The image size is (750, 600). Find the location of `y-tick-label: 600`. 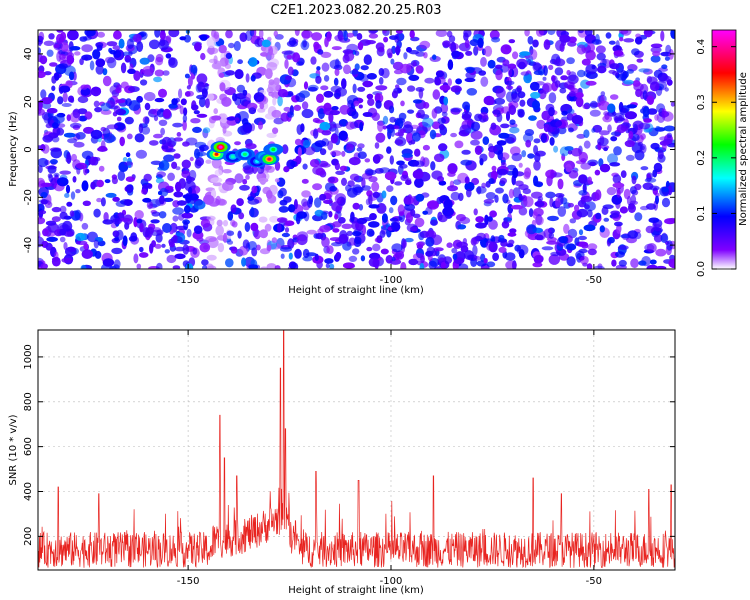

y-tick-label: 600 is located at coordinates (28, 446).